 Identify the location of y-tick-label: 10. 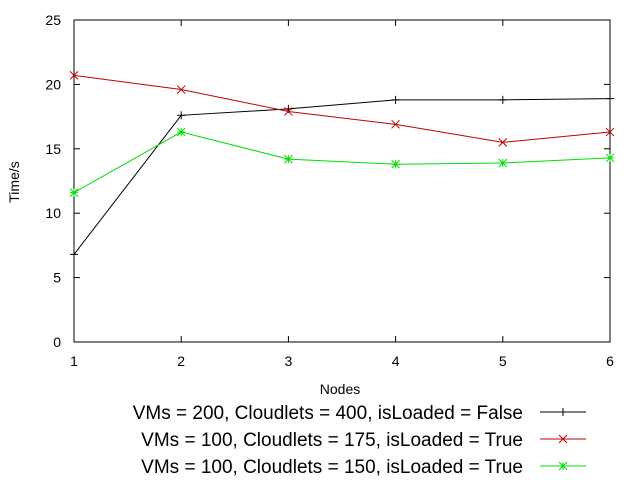
(53, 213).